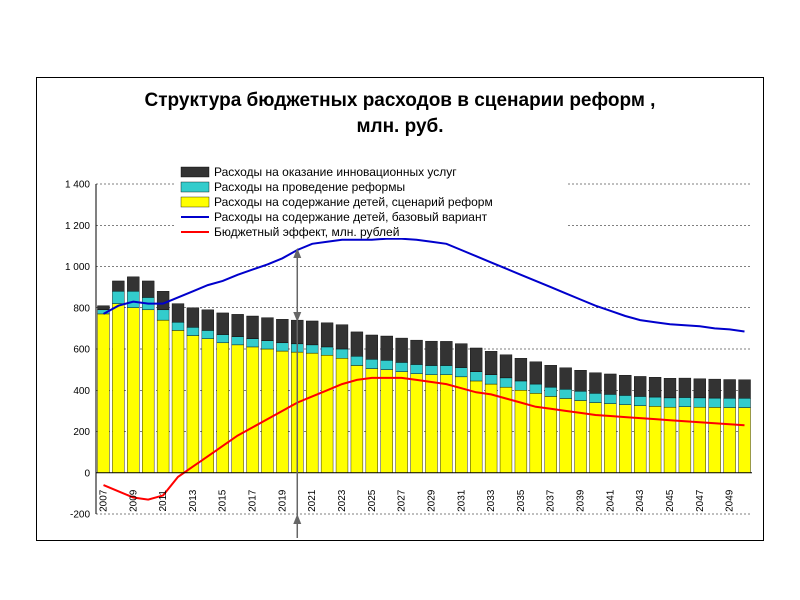 The image size is (800, 600). What do you see at coordinates (81, 391) in the screenshot?
I see `y-tick-label: 400` at bounding box center [81, 391].